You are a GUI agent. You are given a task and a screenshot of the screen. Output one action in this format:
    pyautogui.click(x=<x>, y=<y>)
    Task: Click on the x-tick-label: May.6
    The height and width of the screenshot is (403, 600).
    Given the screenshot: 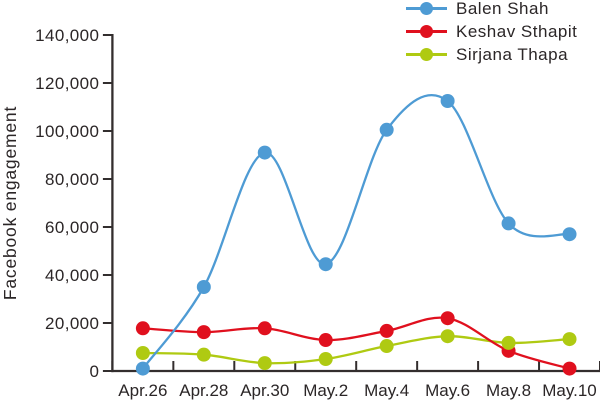 What is the action you would take?
    pyautogui.click(x=447, y=390)
    